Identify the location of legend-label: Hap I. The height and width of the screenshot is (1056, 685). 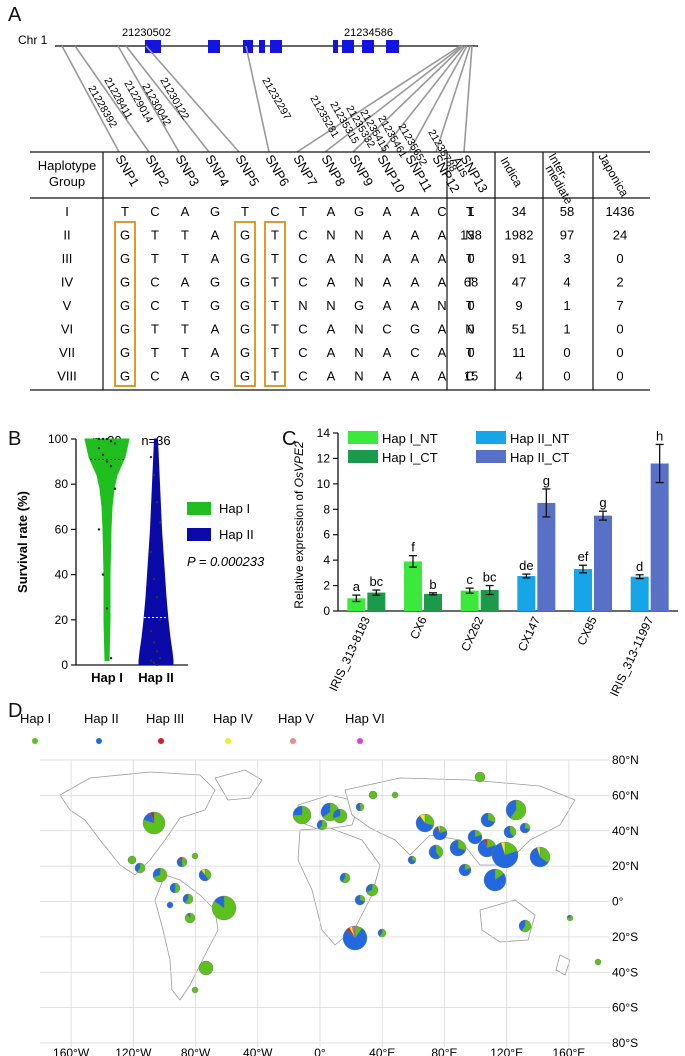
(35, 718).